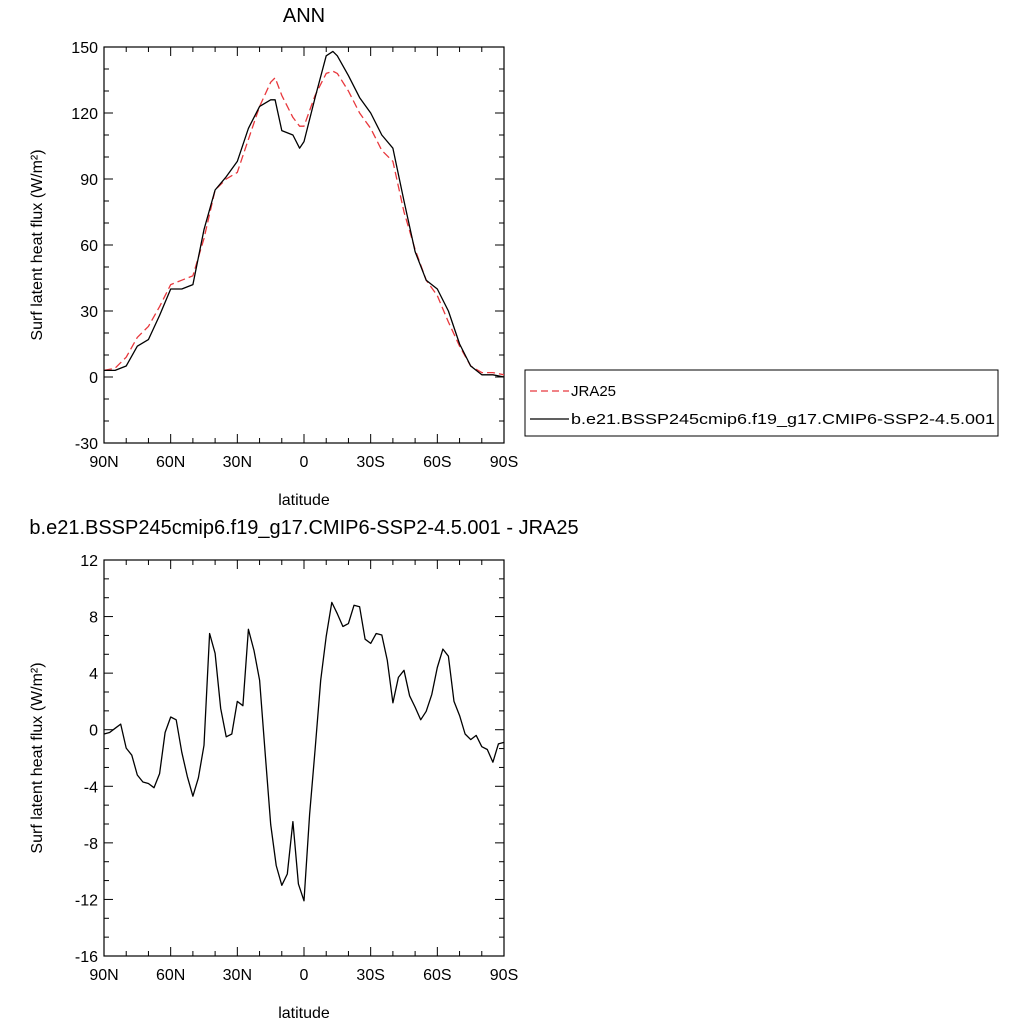 The image size is (1024, 1024). What do you see at coordinates (84, 114) in the screenshot?
I see `top-y-tick-label: 120` at bounding box center [84, 114].